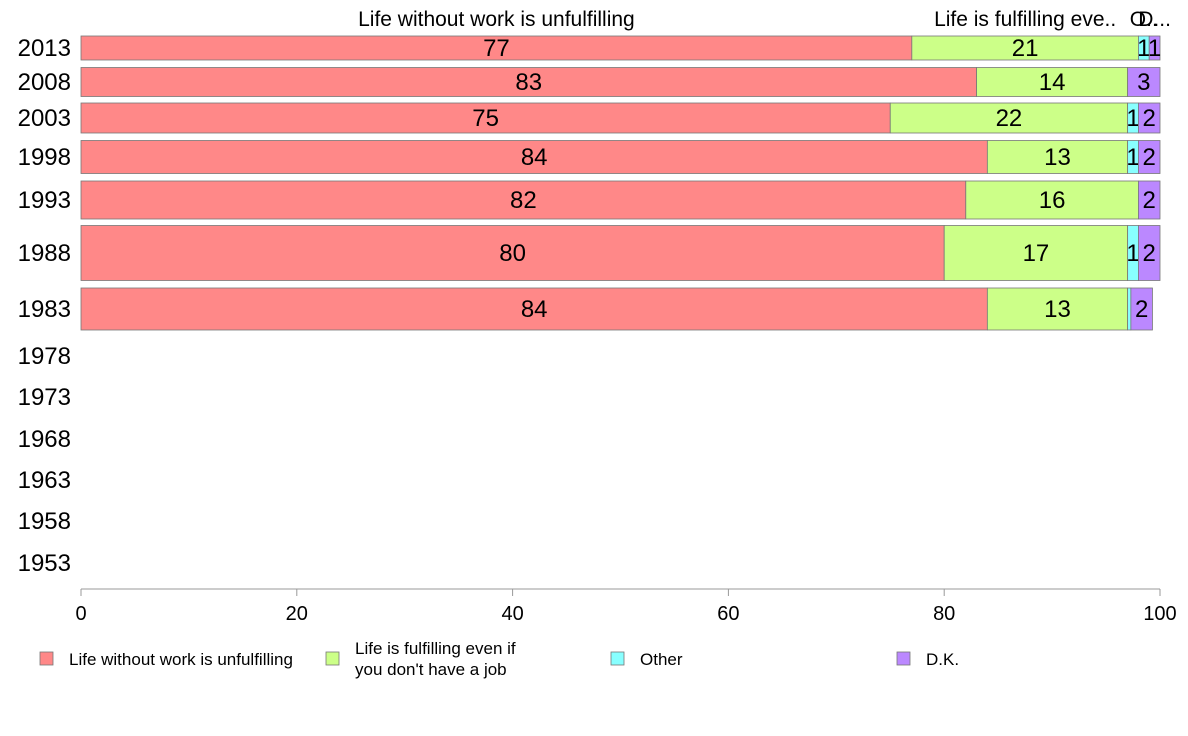  I want to click on legend-label-1: Life is fulfilling even if, so click(435, 648).